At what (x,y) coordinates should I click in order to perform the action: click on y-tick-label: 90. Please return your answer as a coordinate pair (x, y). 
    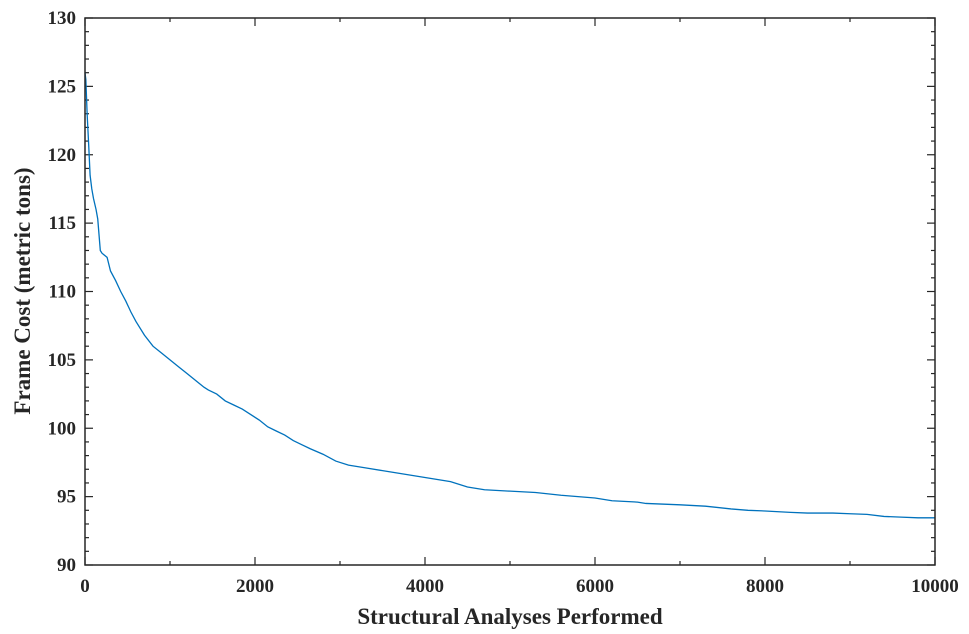
    Looking at the image, I should click on (66, 565).